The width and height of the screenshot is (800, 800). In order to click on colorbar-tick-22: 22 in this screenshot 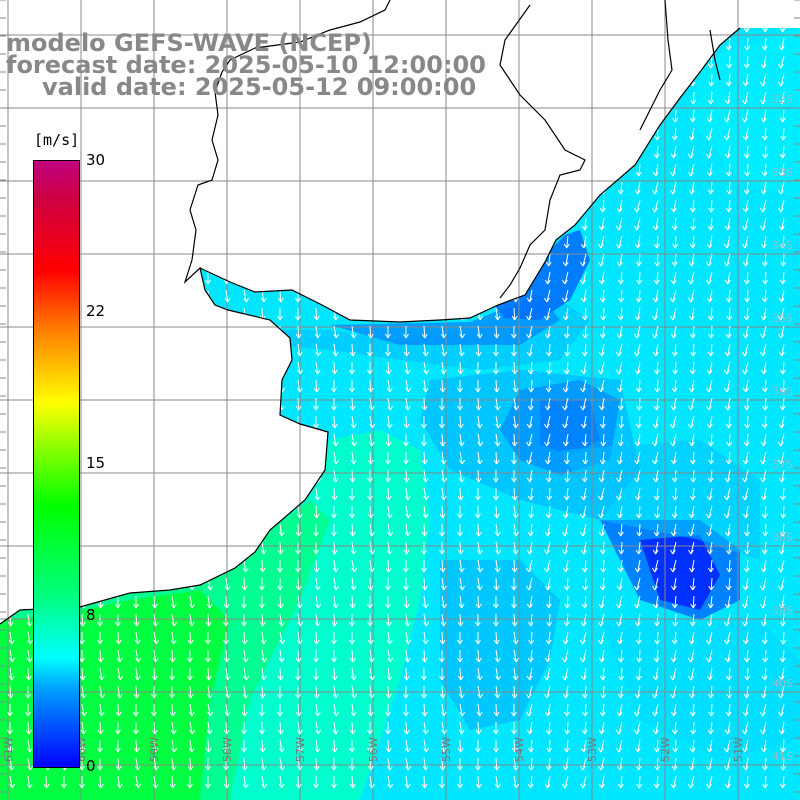, I will do `click(96, 311)`.